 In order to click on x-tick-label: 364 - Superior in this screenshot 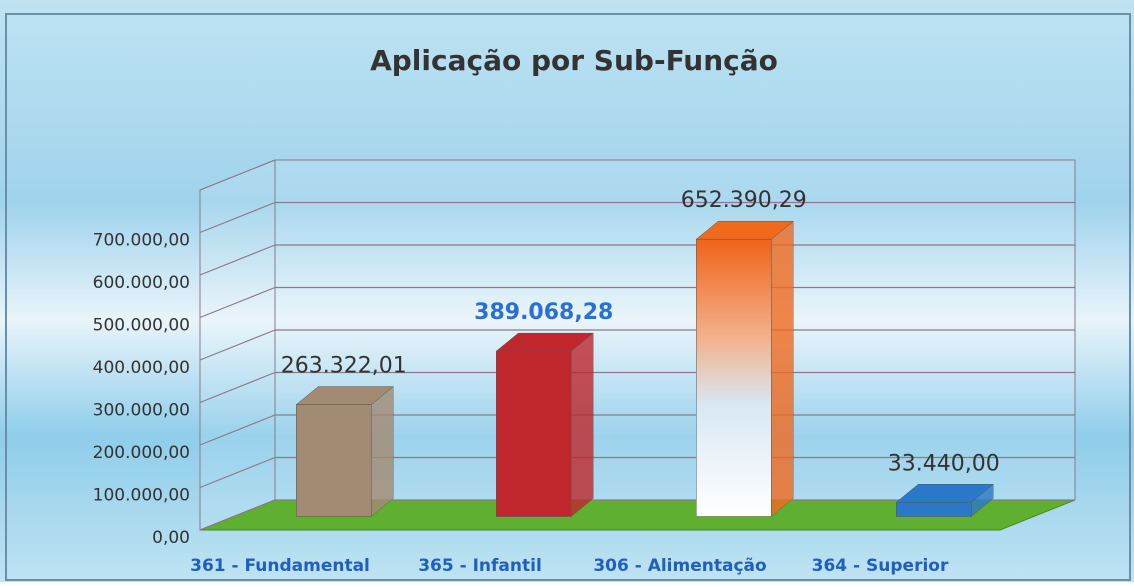, I will do `click(880, 566)`.